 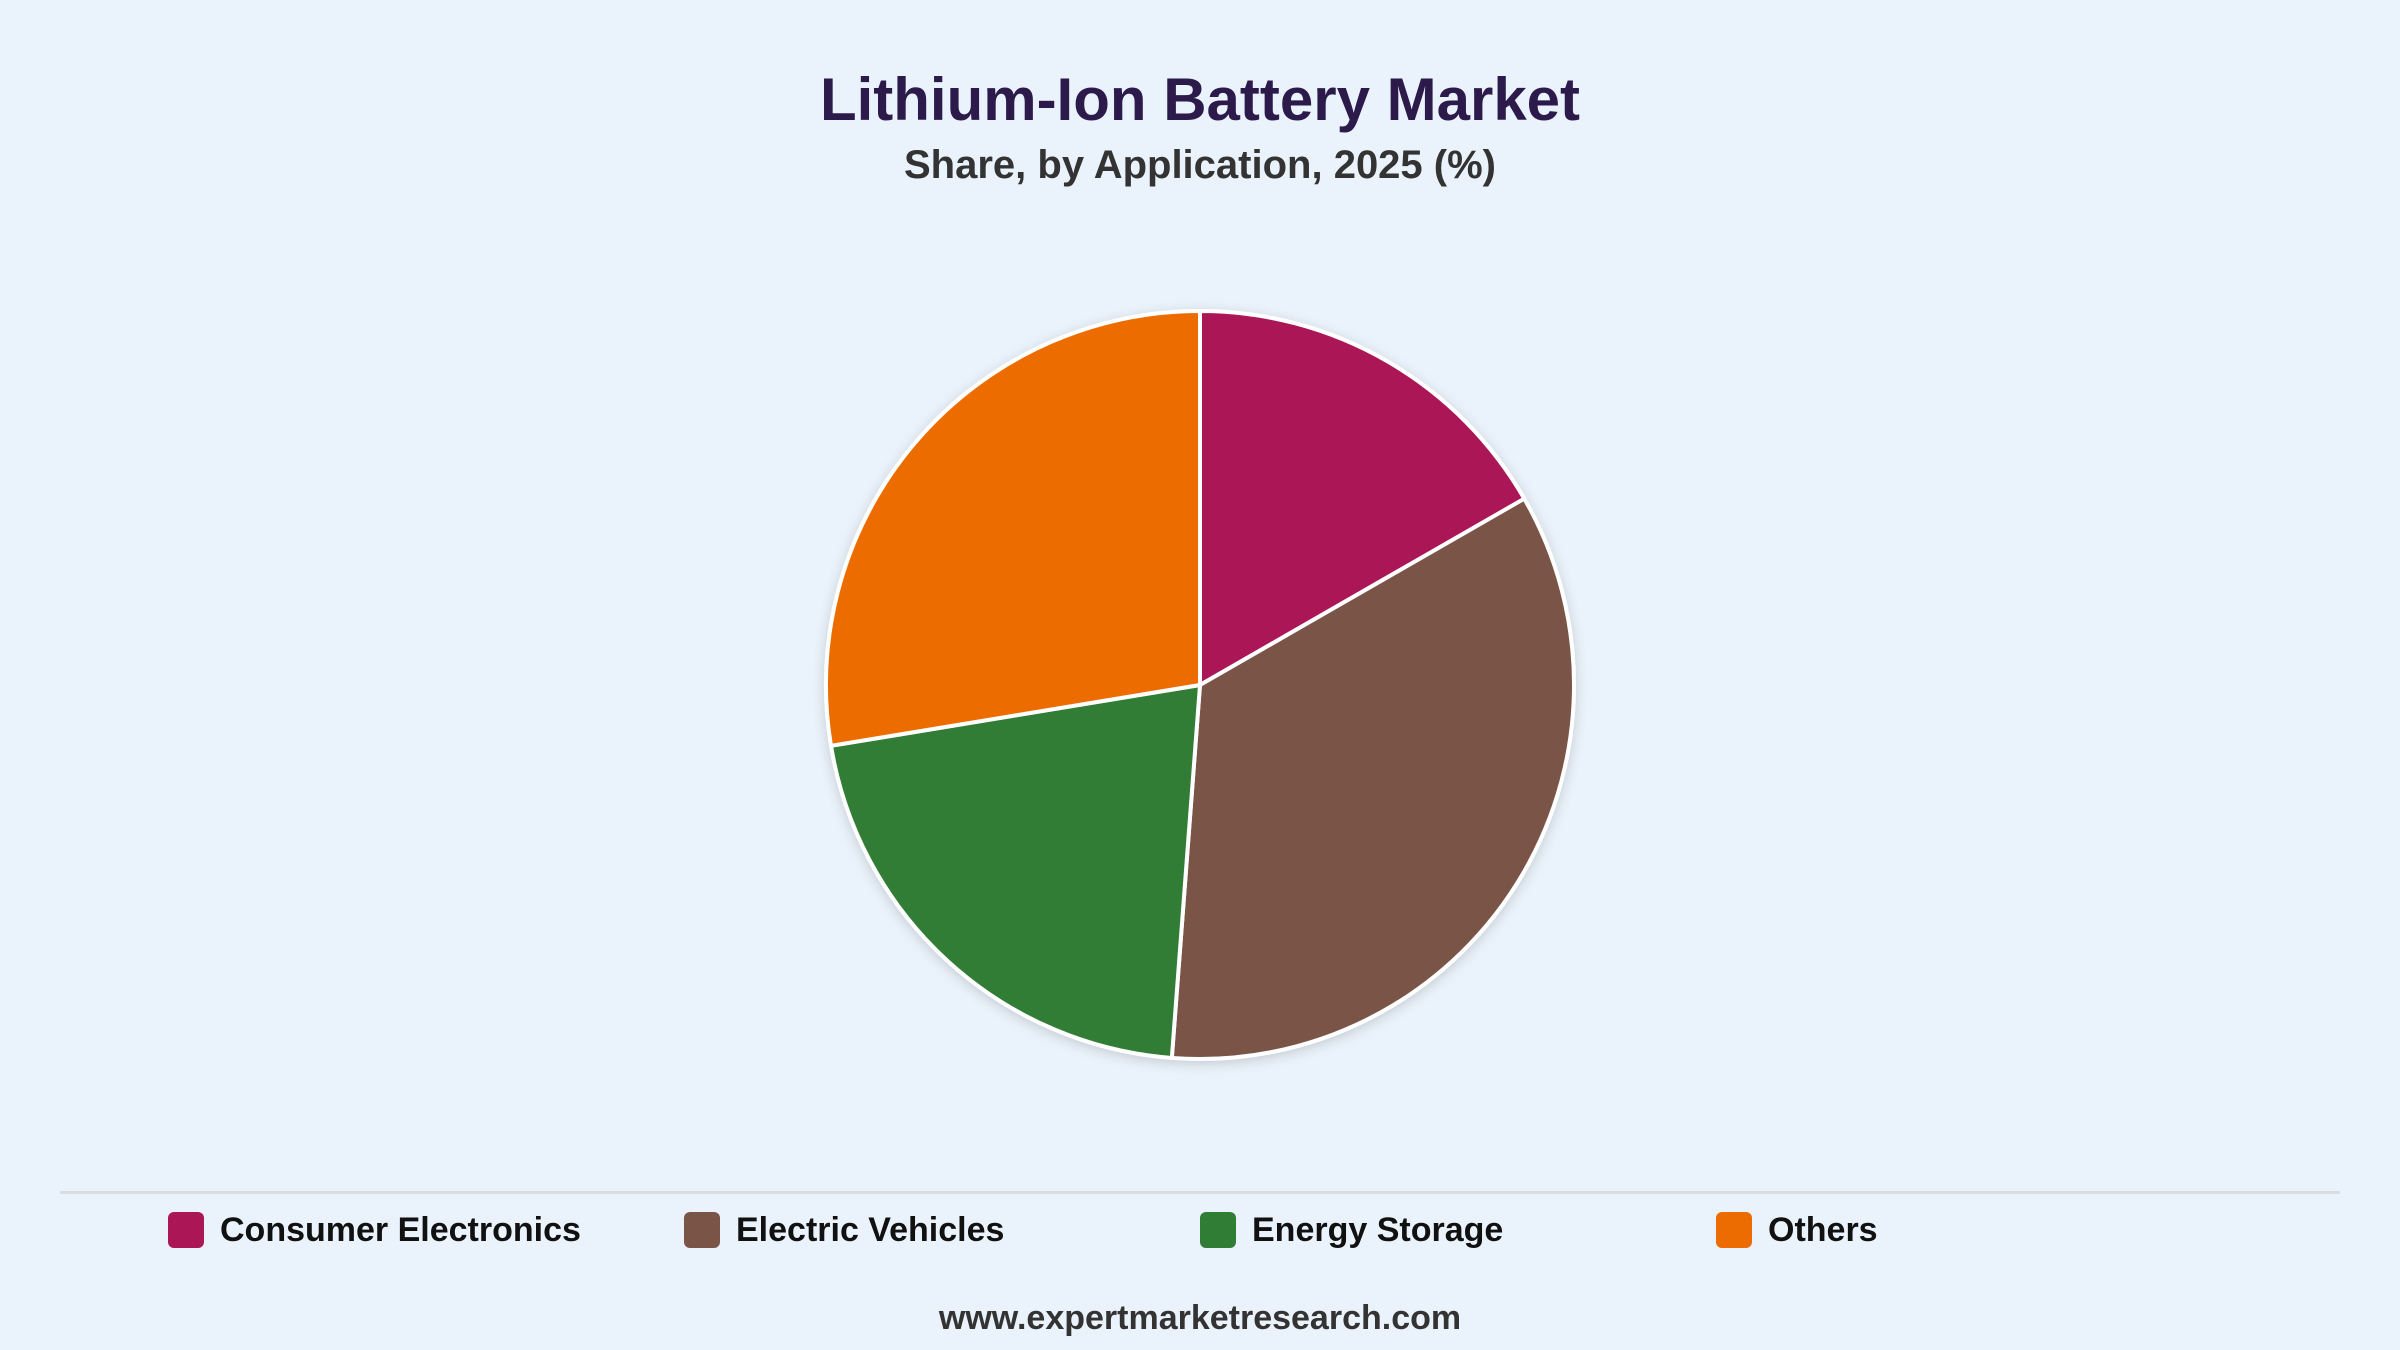 What do you see at coordinates (1378, 1229) in the screenshot?
I see `legend-label: Energy Storage` at bounding box center [1378, 1229].